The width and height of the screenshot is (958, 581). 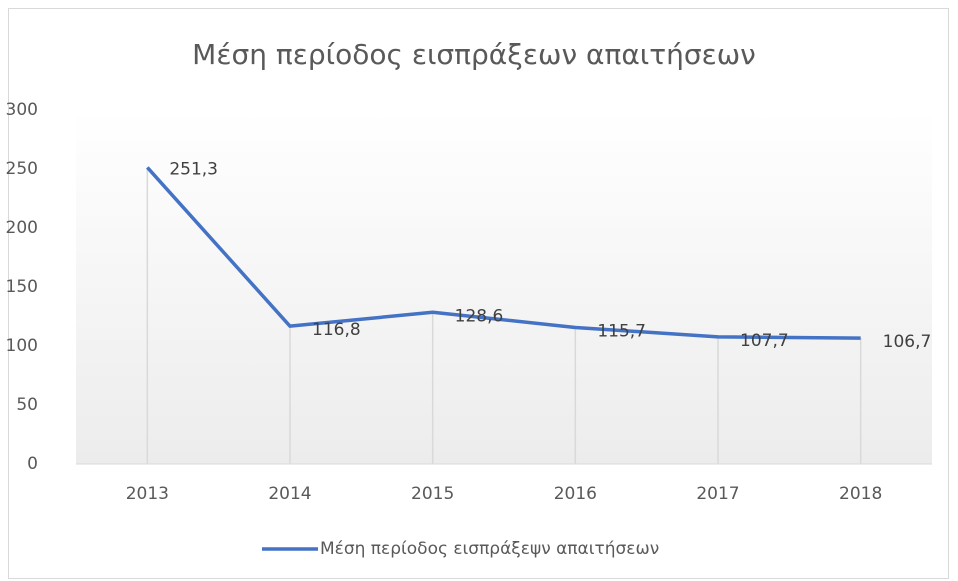 I want to click on y-tick-label: 250, so click(x=22, y=169).